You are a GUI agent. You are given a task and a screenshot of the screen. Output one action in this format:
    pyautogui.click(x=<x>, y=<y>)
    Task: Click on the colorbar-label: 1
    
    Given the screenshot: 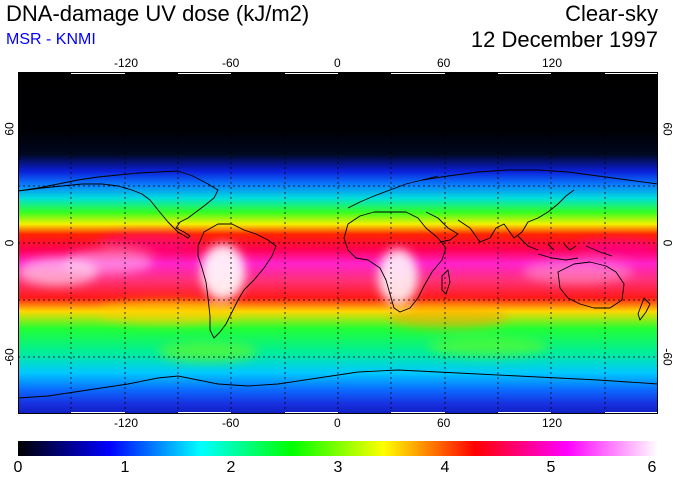 What is the action you would take?
    pyautogui.click(x=125, y=467)
    